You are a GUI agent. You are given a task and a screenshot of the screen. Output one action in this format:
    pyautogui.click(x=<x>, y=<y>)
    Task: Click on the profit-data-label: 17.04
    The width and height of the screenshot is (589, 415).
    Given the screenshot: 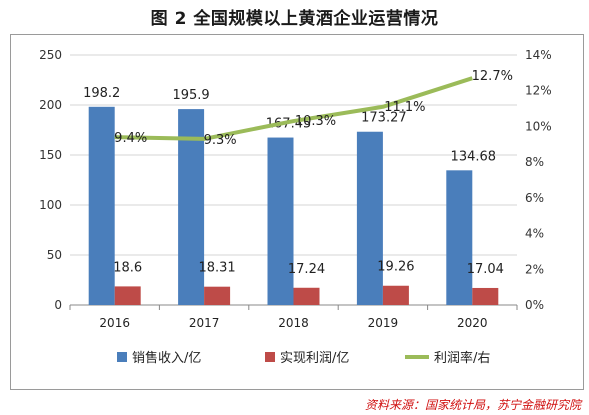 What is the action you would take?
    pyautogui.click(x=485, y=269)
    